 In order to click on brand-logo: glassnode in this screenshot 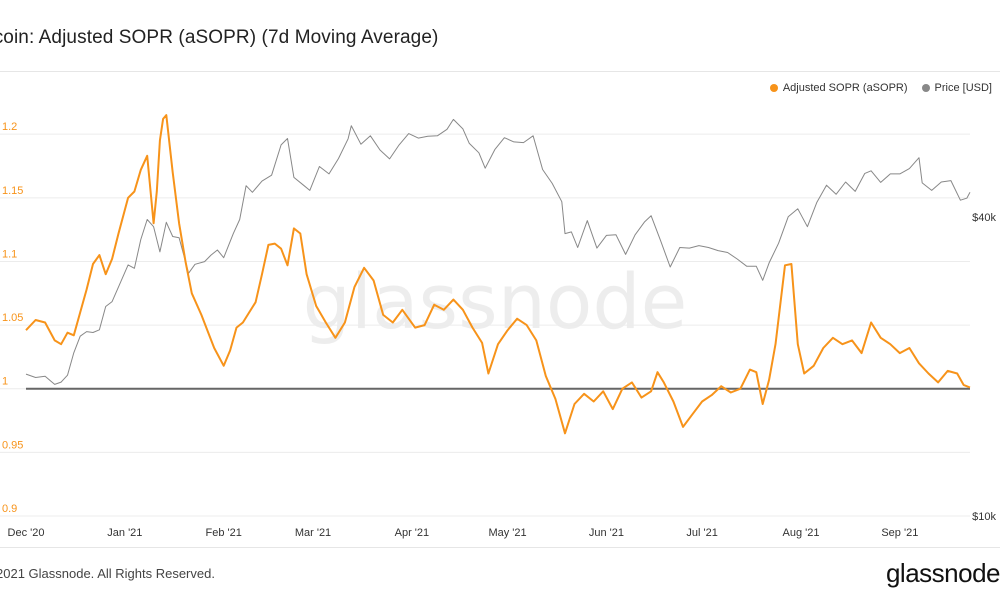, I will do `click(942, 573)`.